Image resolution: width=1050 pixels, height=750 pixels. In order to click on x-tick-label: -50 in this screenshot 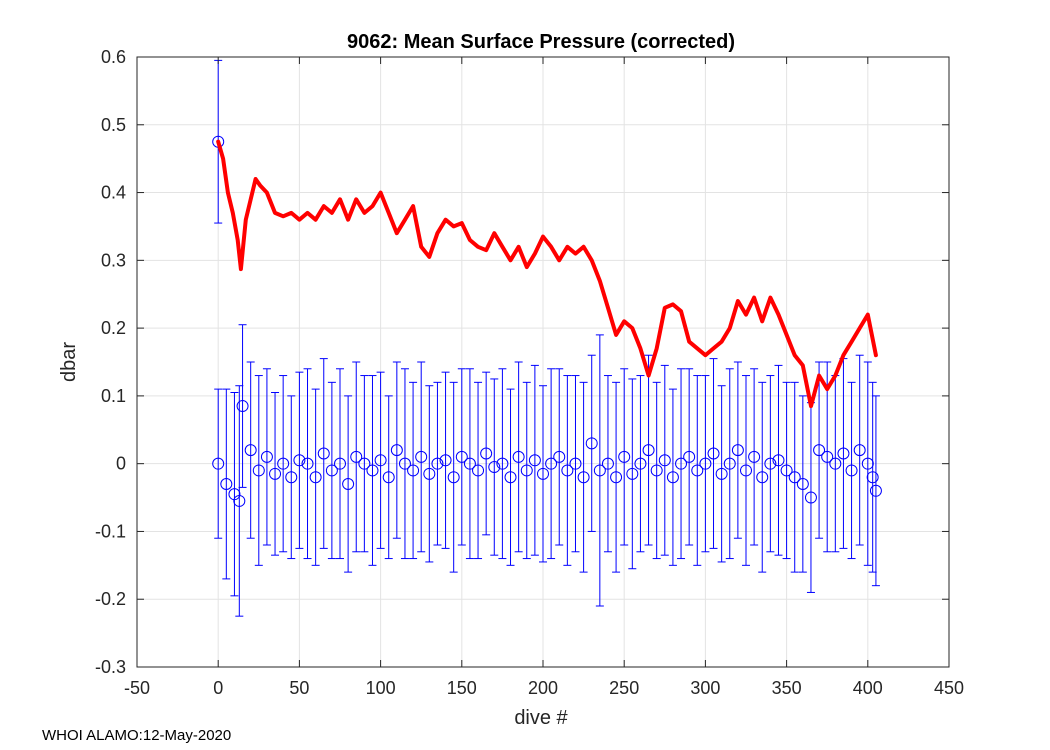, I will do `click(137, 688)`.